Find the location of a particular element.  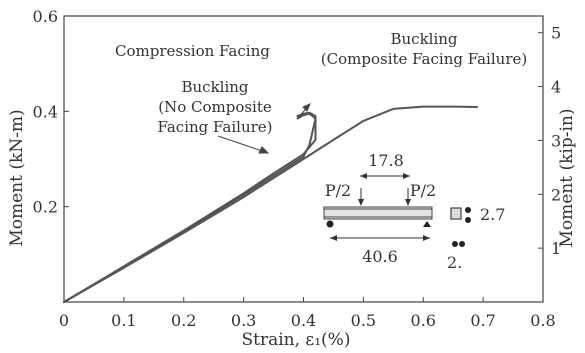

arrow-no-composite-line is located at coordinates (243, 144).